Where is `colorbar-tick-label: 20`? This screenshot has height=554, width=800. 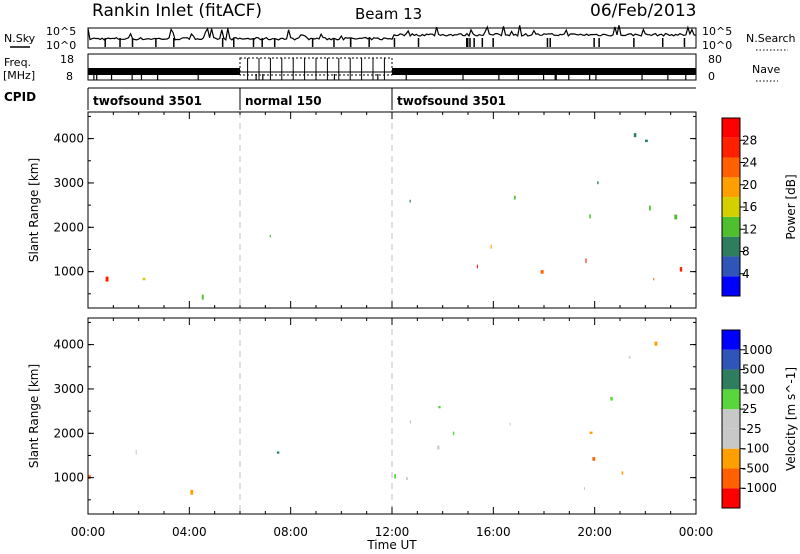
colorbar-tick-label: 20 is located at coordinates (749, 185).